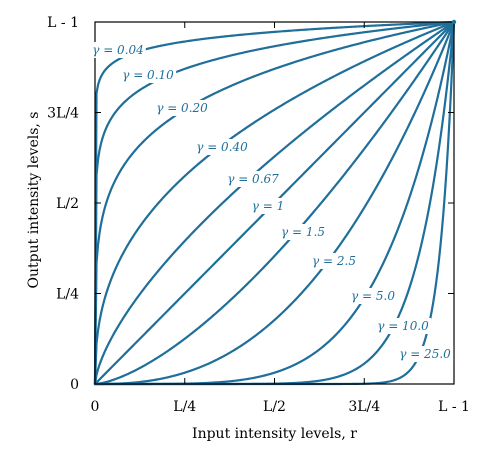 This screenshot has width=486, height=455. What do you see at coordinates (63, 23) in the screenshot?
I see `y-tick-label: L - 1` at bounding box center [63, 23].